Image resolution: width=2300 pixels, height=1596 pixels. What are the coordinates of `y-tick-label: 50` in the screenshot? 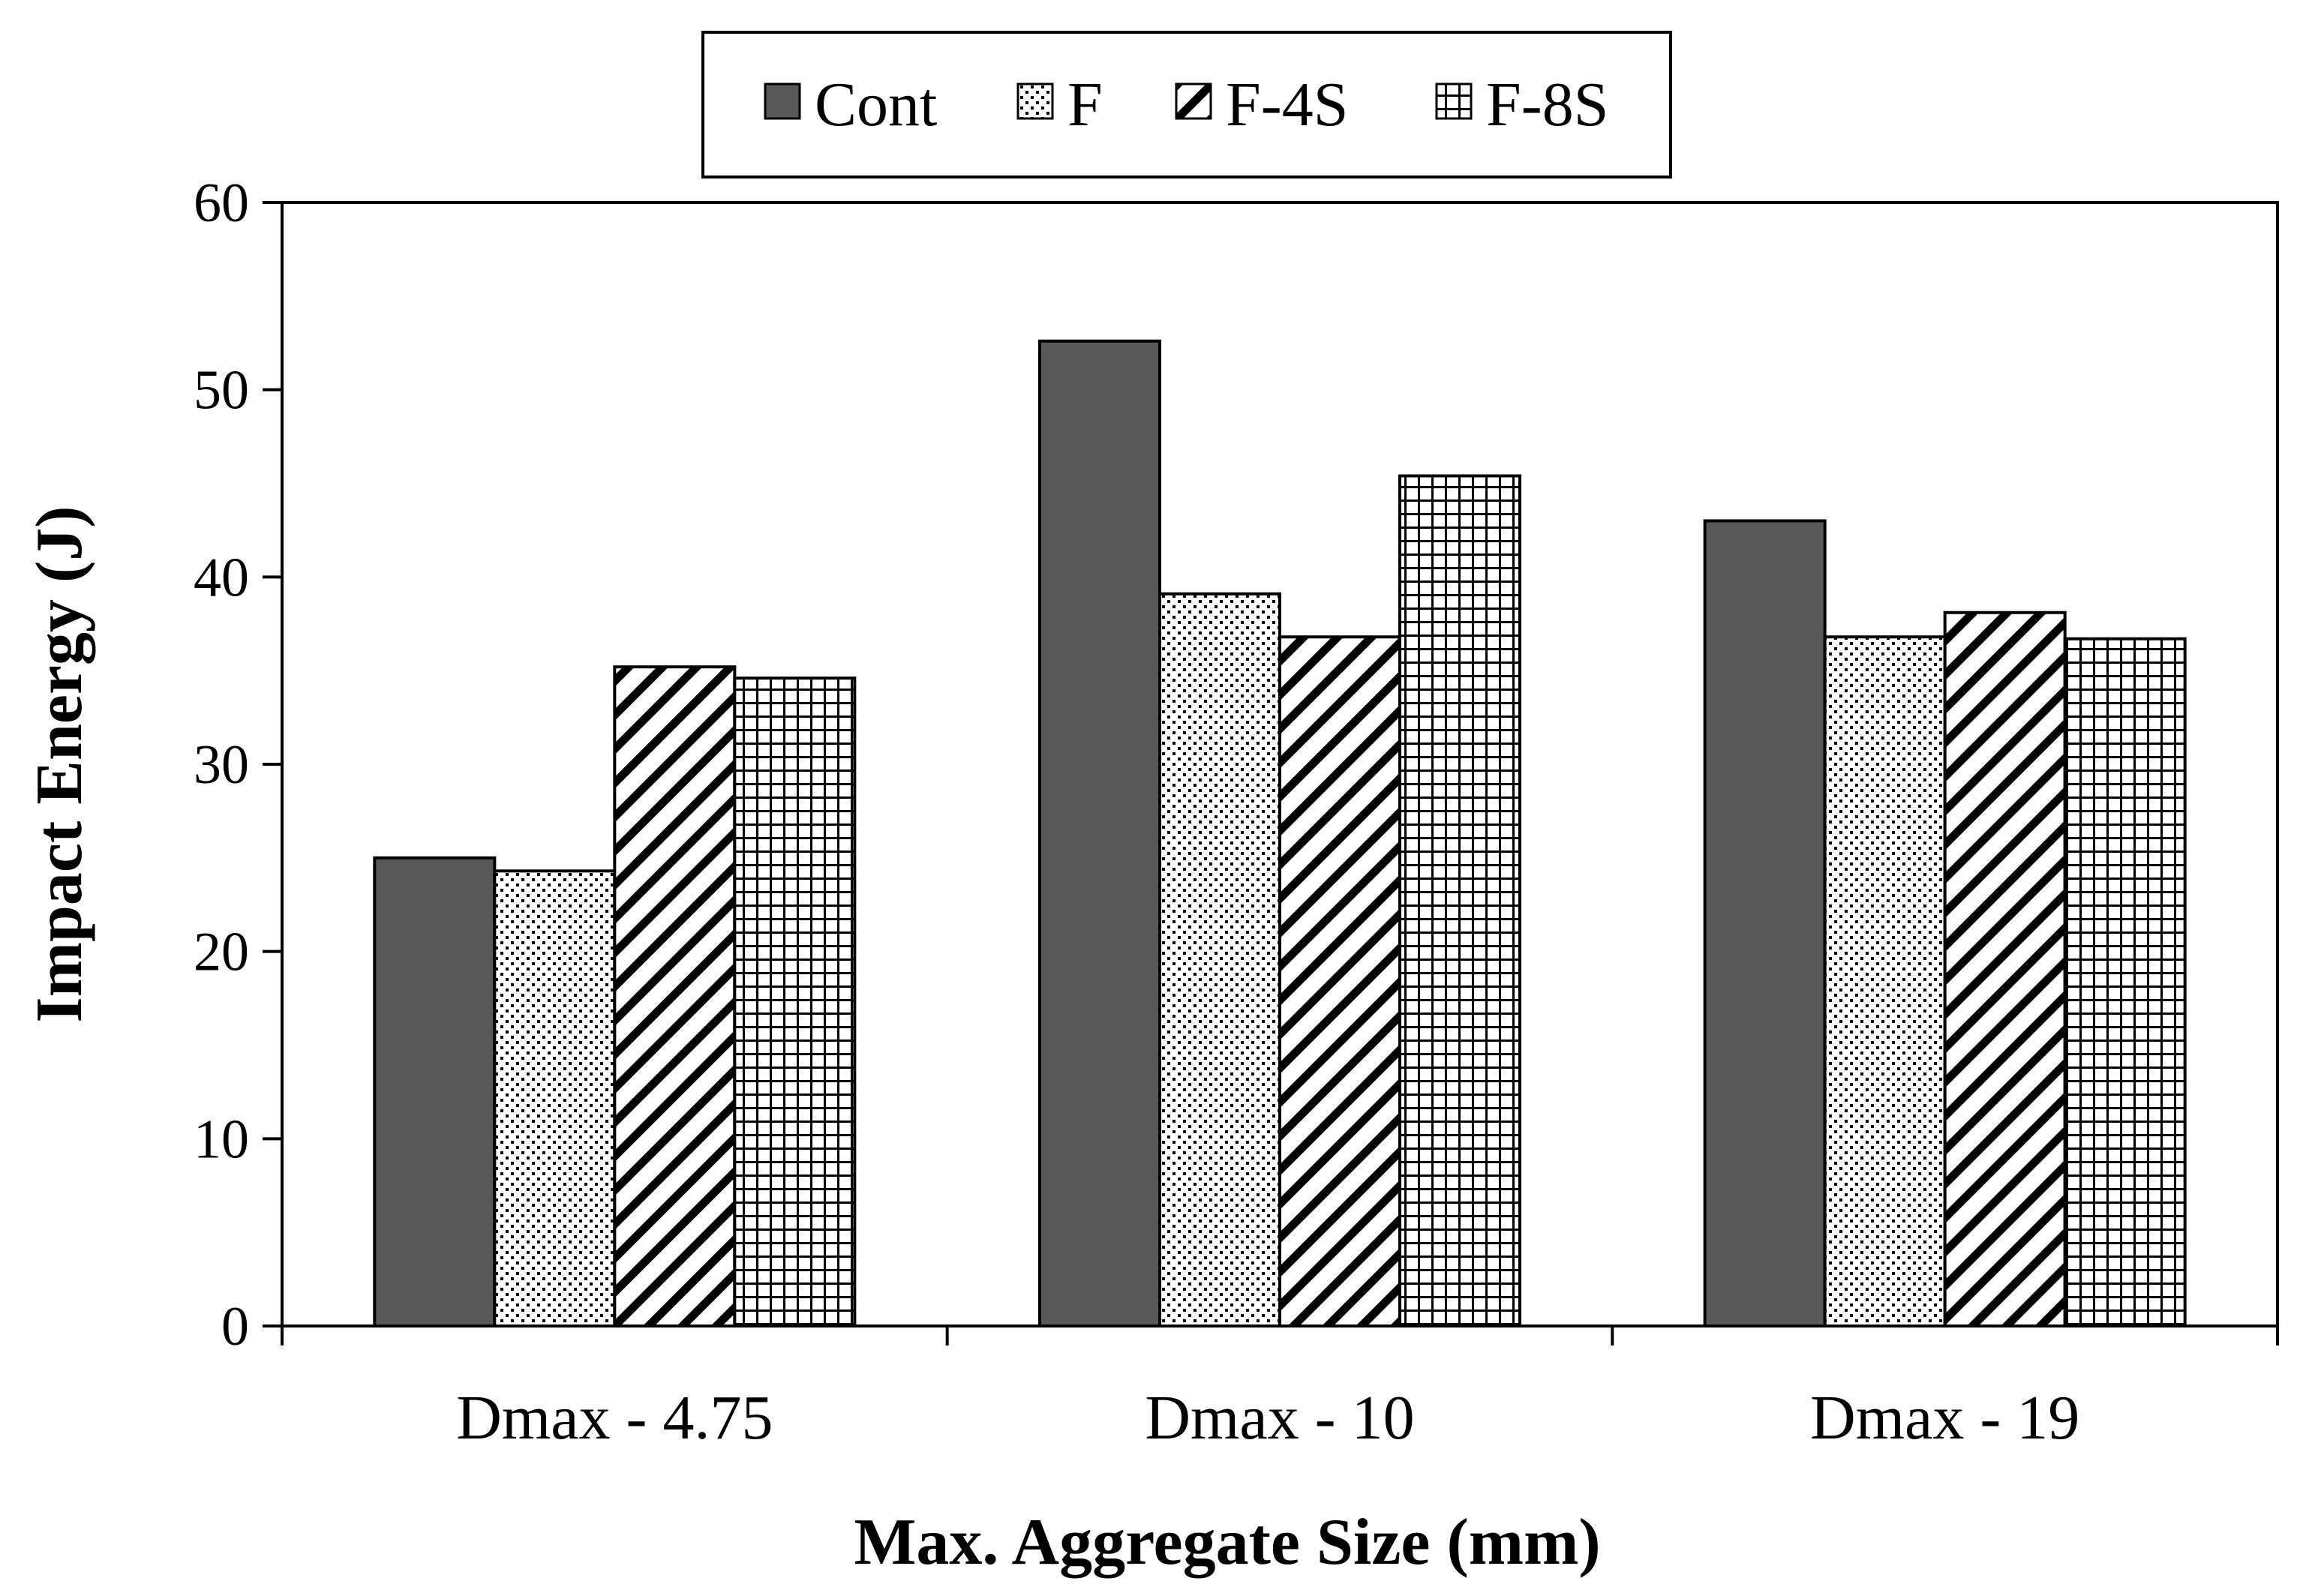 It's located at (221, 391).